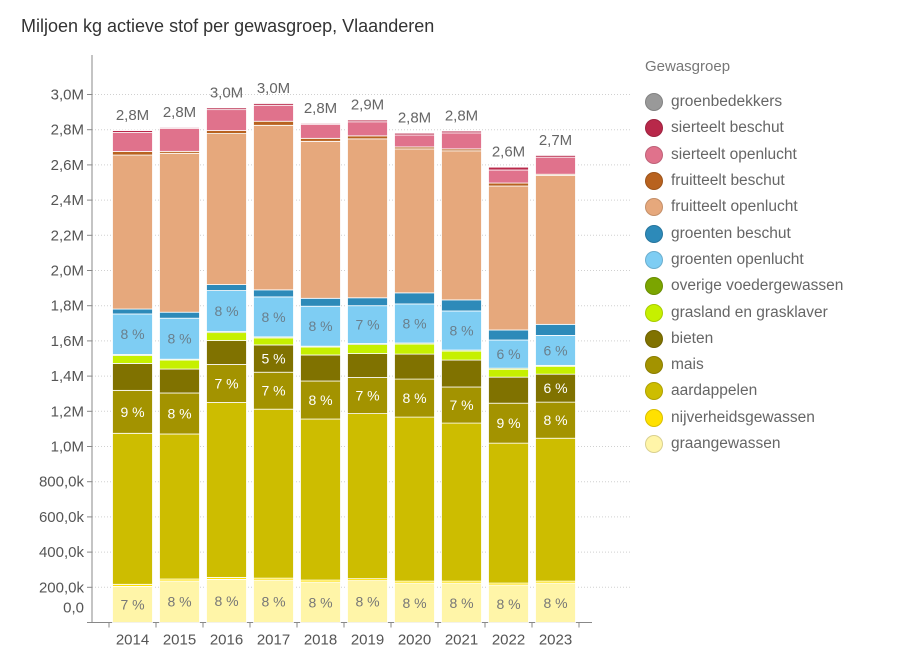  Describe the element at coordinates (273, 640) in the screenshot. I see `x-tick-label: 2017` at that location.